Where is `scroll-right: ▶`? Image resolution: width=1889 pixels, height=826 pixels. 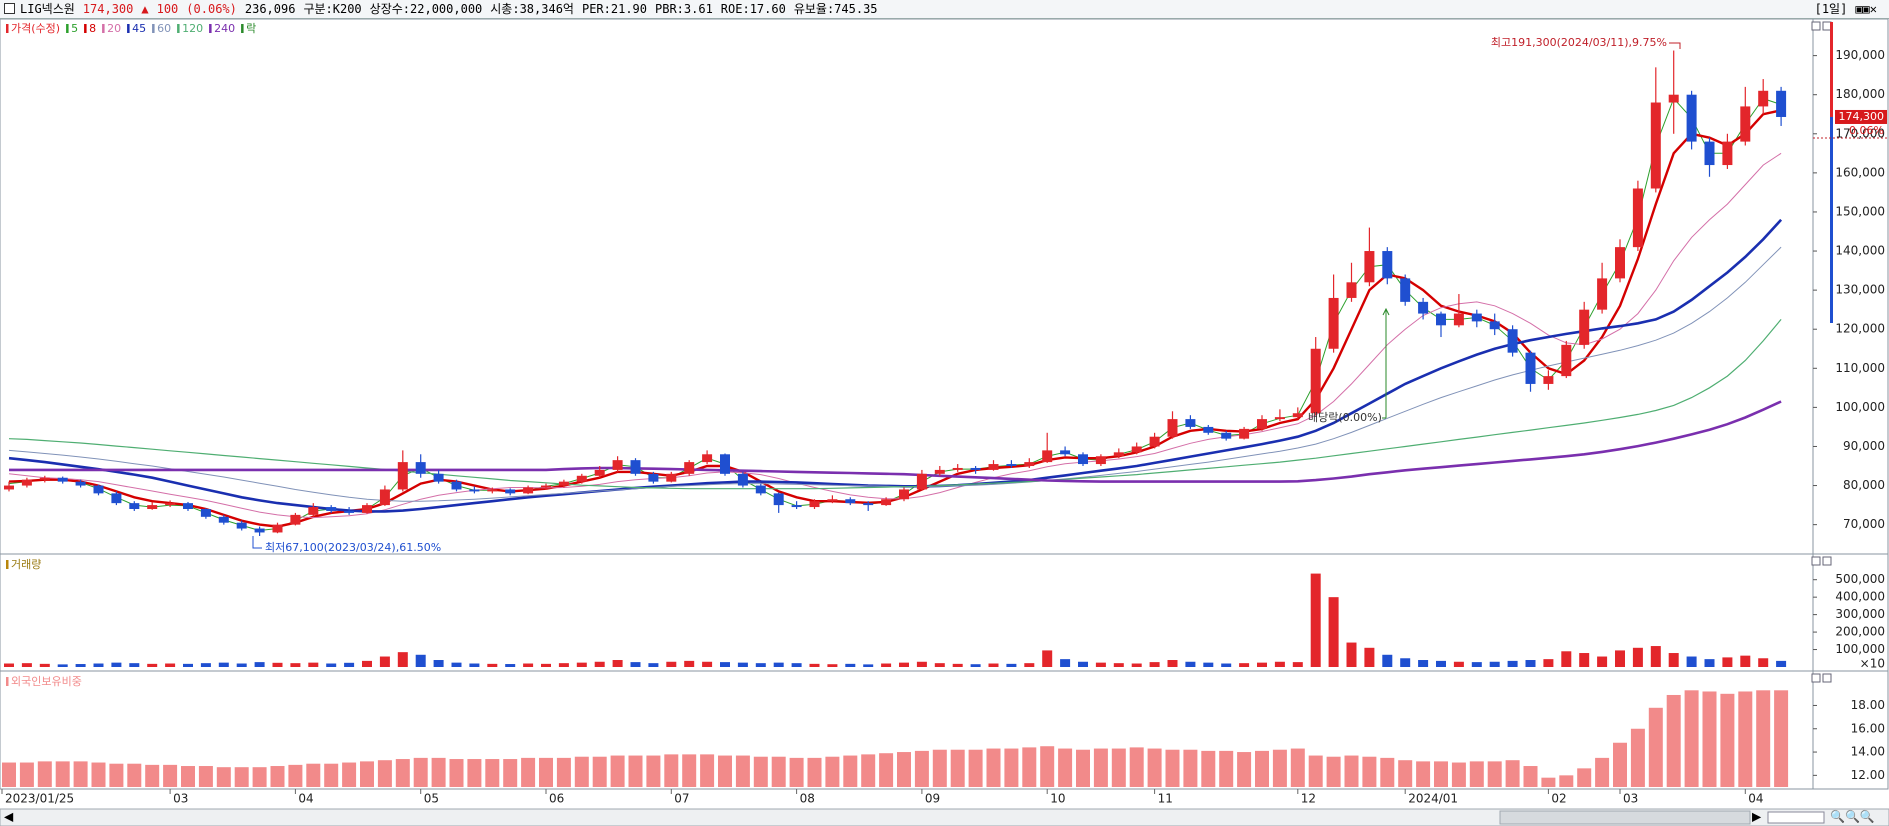
scroll-right: ▶ is located at coordinates (1757, 817).